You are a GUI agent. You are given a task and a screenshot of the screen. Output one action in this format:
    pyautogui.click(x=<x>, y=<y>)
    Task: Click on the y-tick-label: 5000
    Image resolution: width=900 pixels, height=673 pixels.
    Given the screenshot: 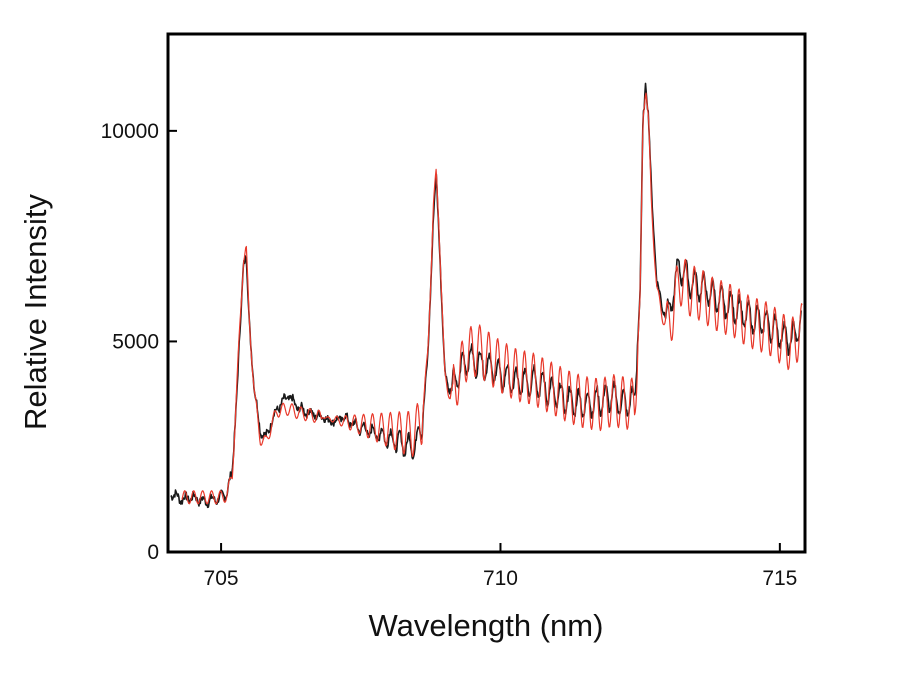 What is the action you would take?
    pyautogui.click(x=135, y=341)
    